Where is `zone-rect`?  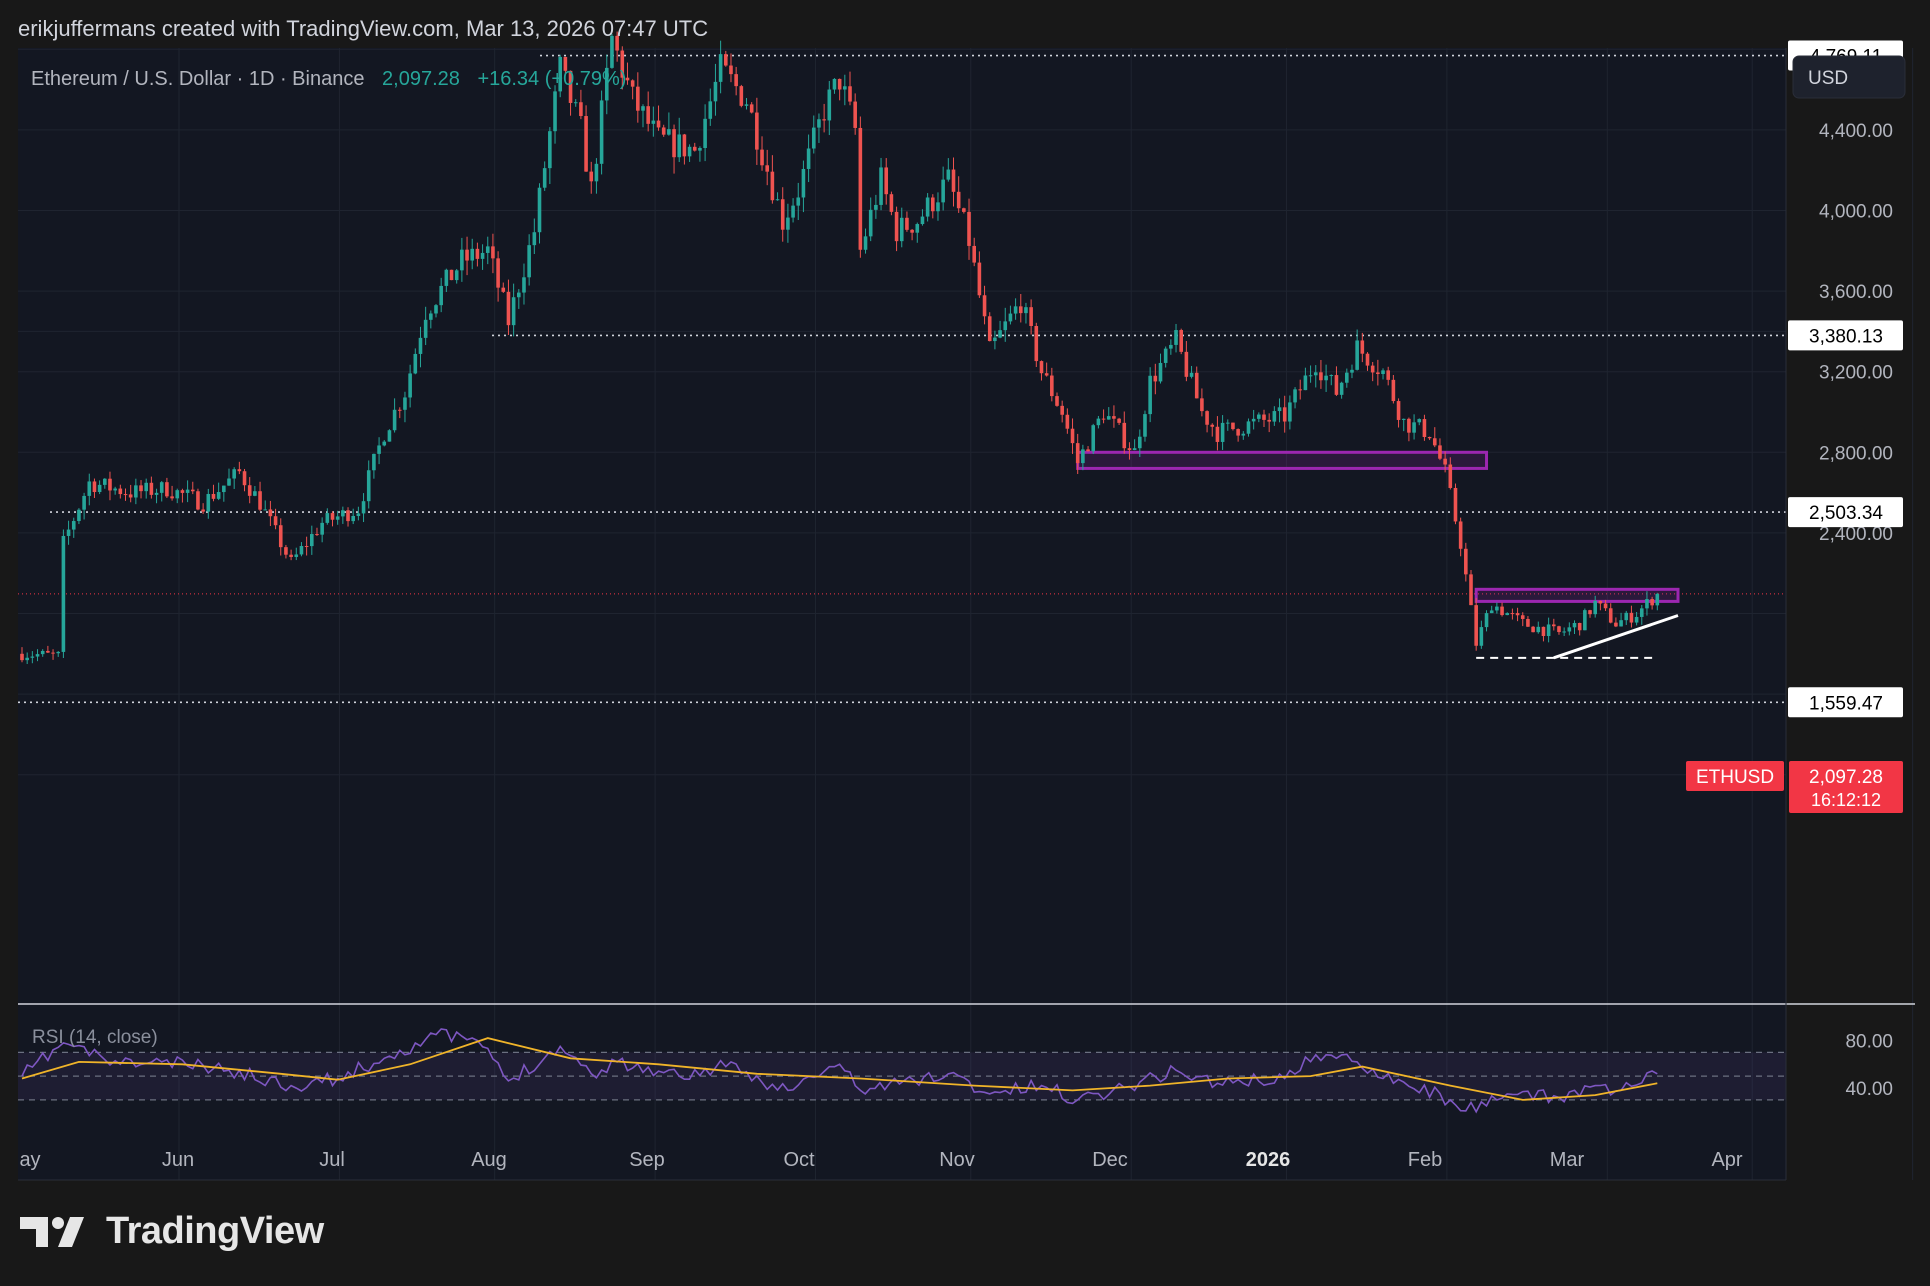 zone-rect is located at coordinates (1577, 595).